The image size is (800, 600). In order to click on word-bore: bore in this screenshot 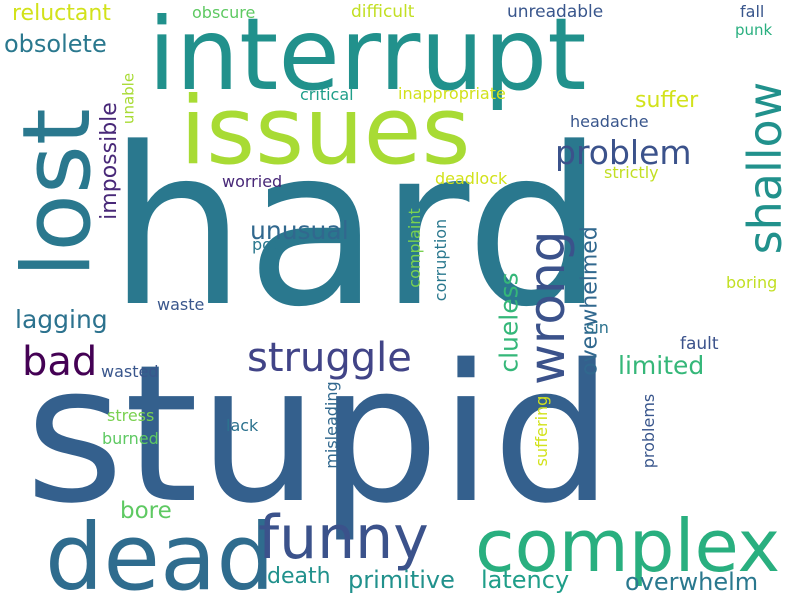, I will do `click(146, 511)`.